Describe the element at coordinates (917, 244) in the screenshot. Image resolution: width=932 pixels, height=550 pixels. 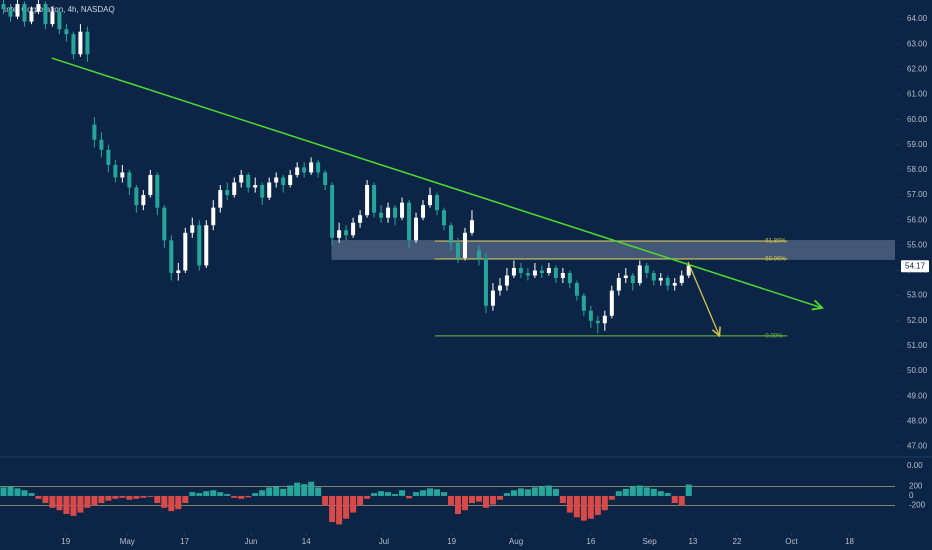
I see `y-tick-label: 55.00` at that location.